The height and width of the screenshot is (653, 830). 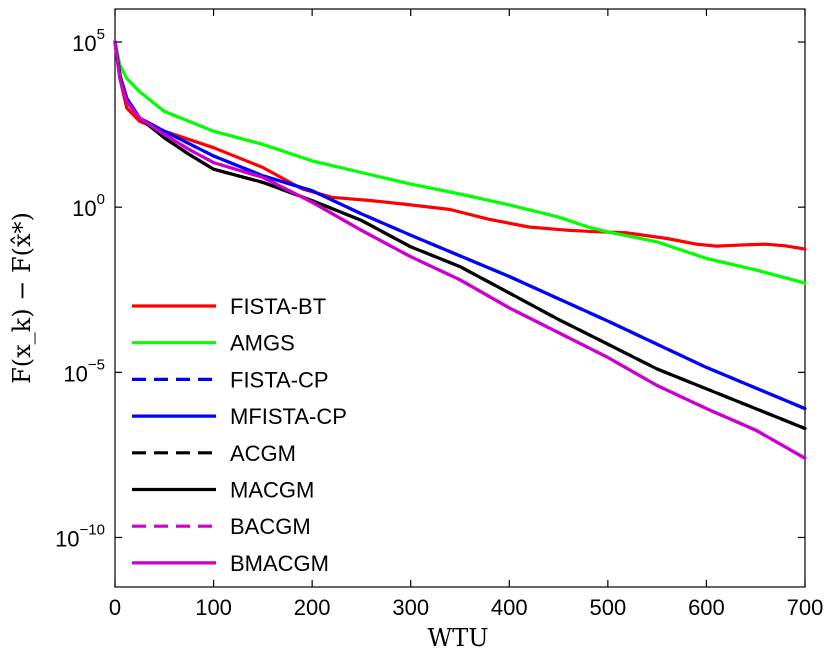 I want to click on legend-label-bmacgm: BMACGM, so click(x=279, y=563).